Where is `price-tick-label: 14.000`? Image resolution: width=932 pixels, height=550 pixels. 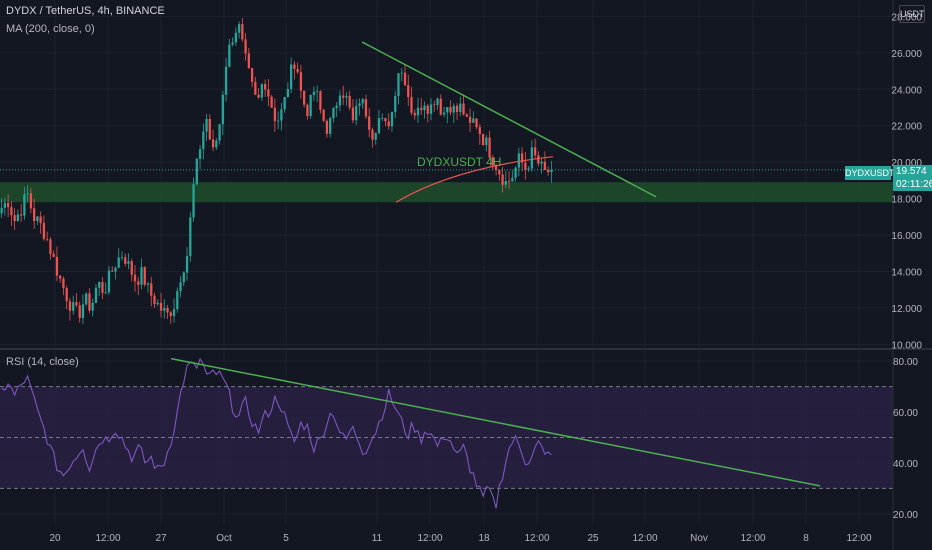 price-tick-label: 14.000 is located at coordinates (906, 272).